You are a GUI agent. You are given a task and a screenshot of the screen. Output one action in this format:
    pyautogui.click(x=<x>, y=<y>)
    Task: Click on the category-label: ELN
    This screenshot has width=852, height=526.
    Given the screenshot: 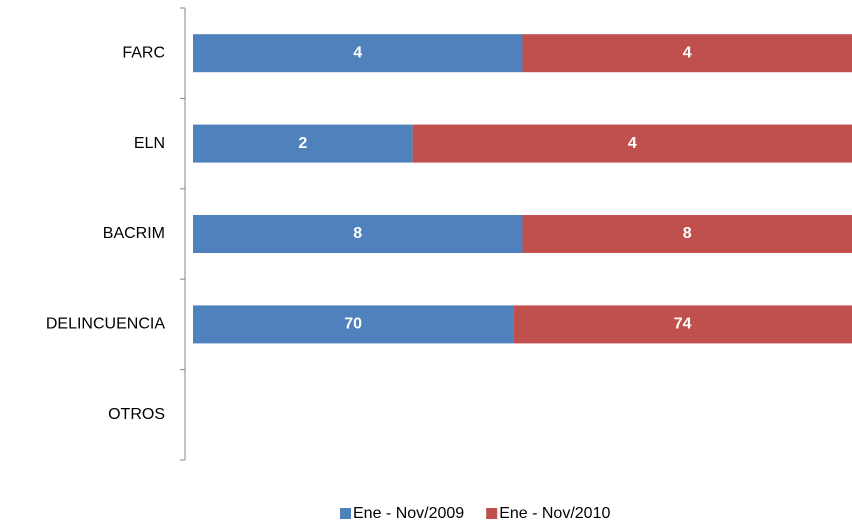 What is the action you would take?
    pyautogui.click(x=149, y=143)
    